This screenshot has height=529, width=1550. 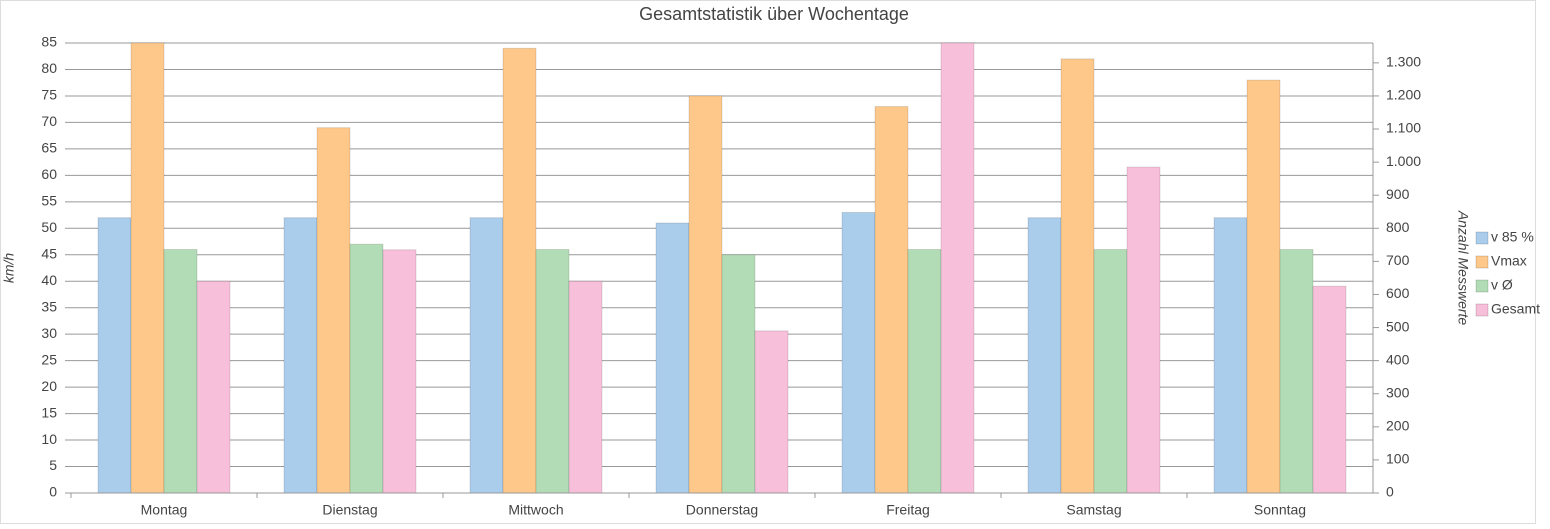 I want to click on y-tick-label: 0, so click(x=53, y=492).